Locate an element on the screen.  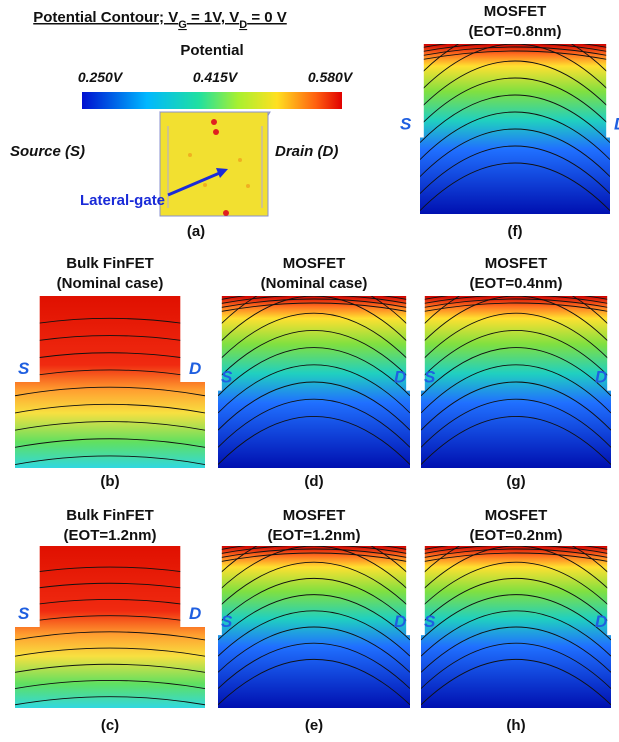
title-part: Potential Contour; V is located at coordinates (105, 17).